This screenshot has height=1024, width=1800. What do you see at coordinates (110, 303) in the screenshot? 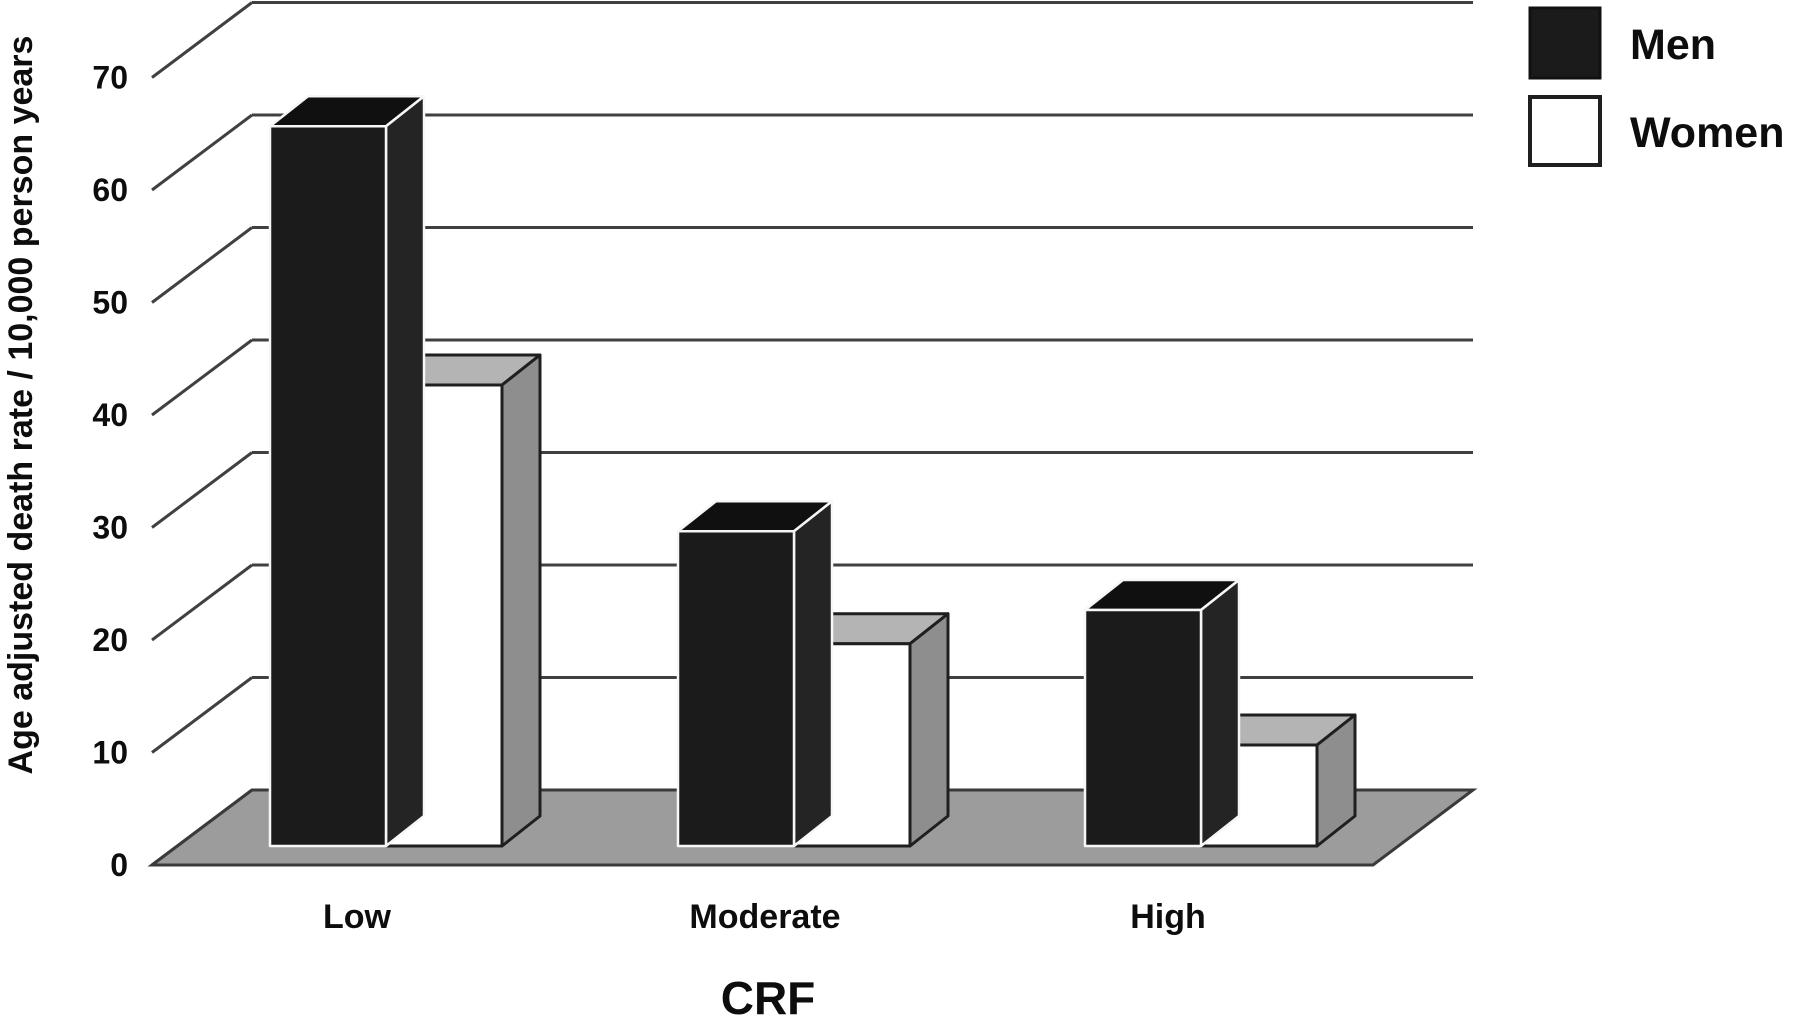
I see `y-tick-label: 50` at bounding box center [110, 303].